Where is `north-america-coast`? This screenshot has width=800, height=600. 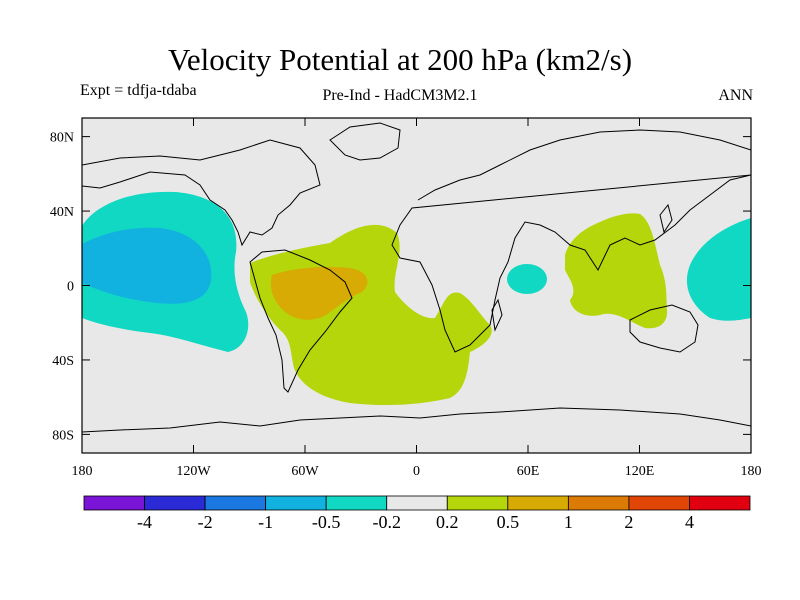 north-america-coast is located at coordinates (201, 193).